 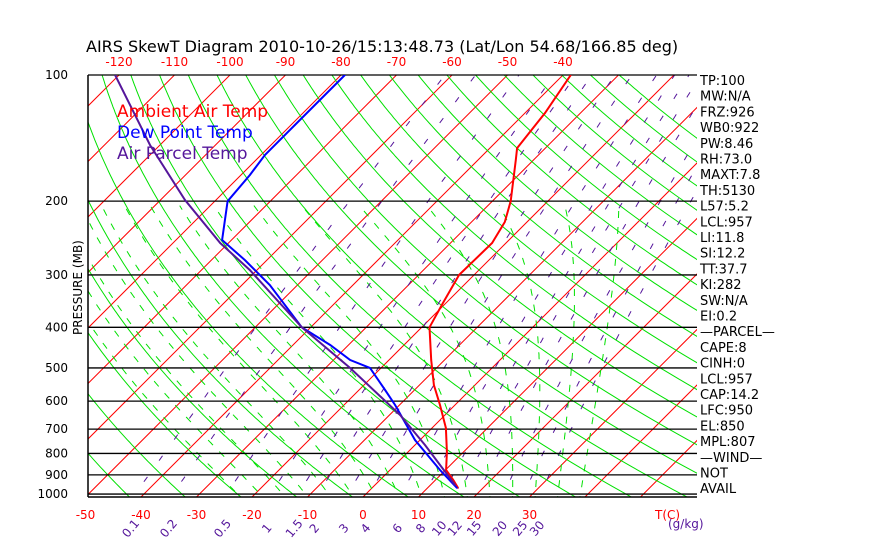 I want to click on mixing-ratio-tick-label: 6, so click(x=398, y=528).